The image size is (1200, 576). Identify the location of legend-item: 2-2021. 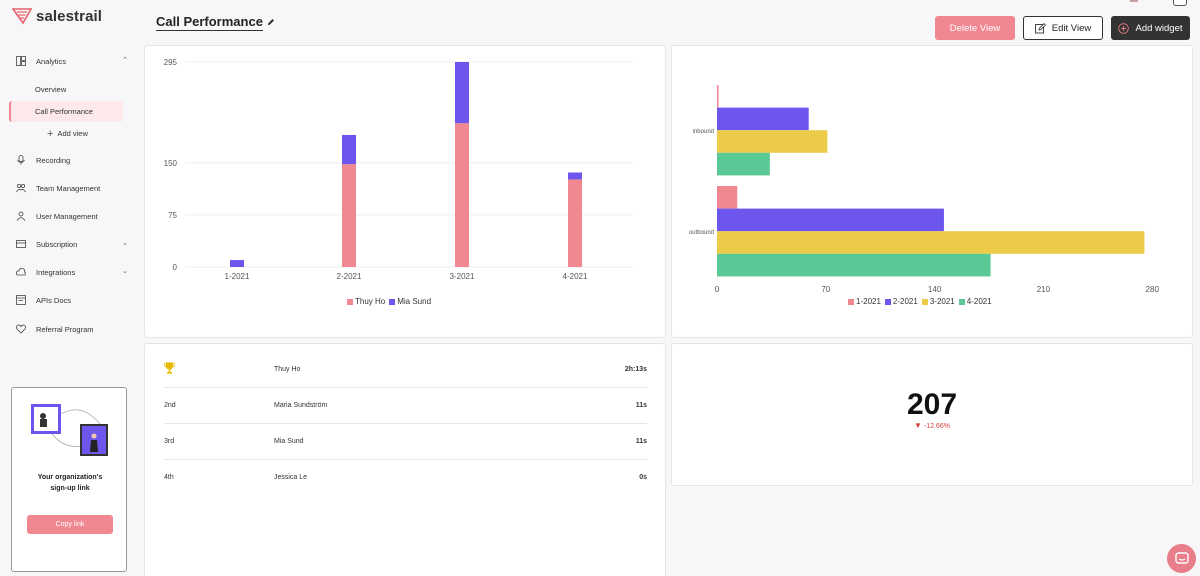
(901, 301).